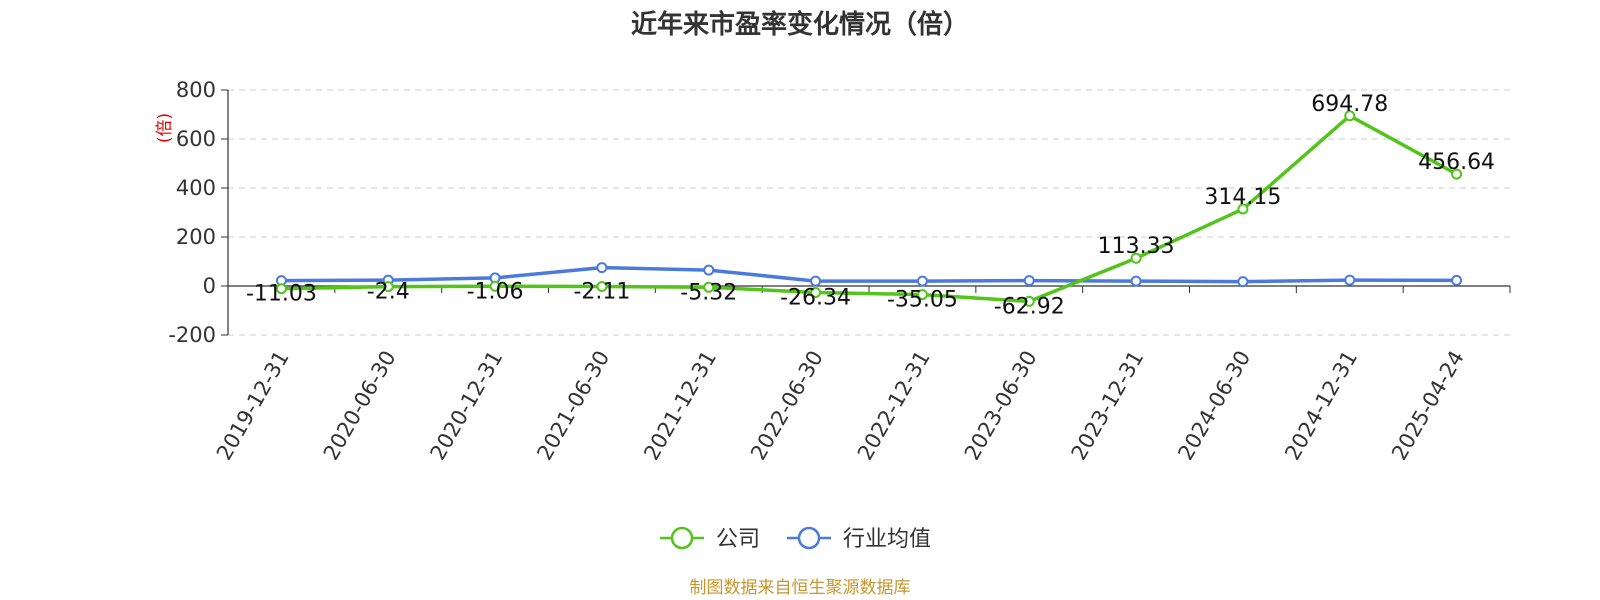 The image size is (1600, 600). What do you see at coordinates (165, 128) in the screenshot?
I see `y-axis-unit-label: (倍)` at bounding box center [165, 128].